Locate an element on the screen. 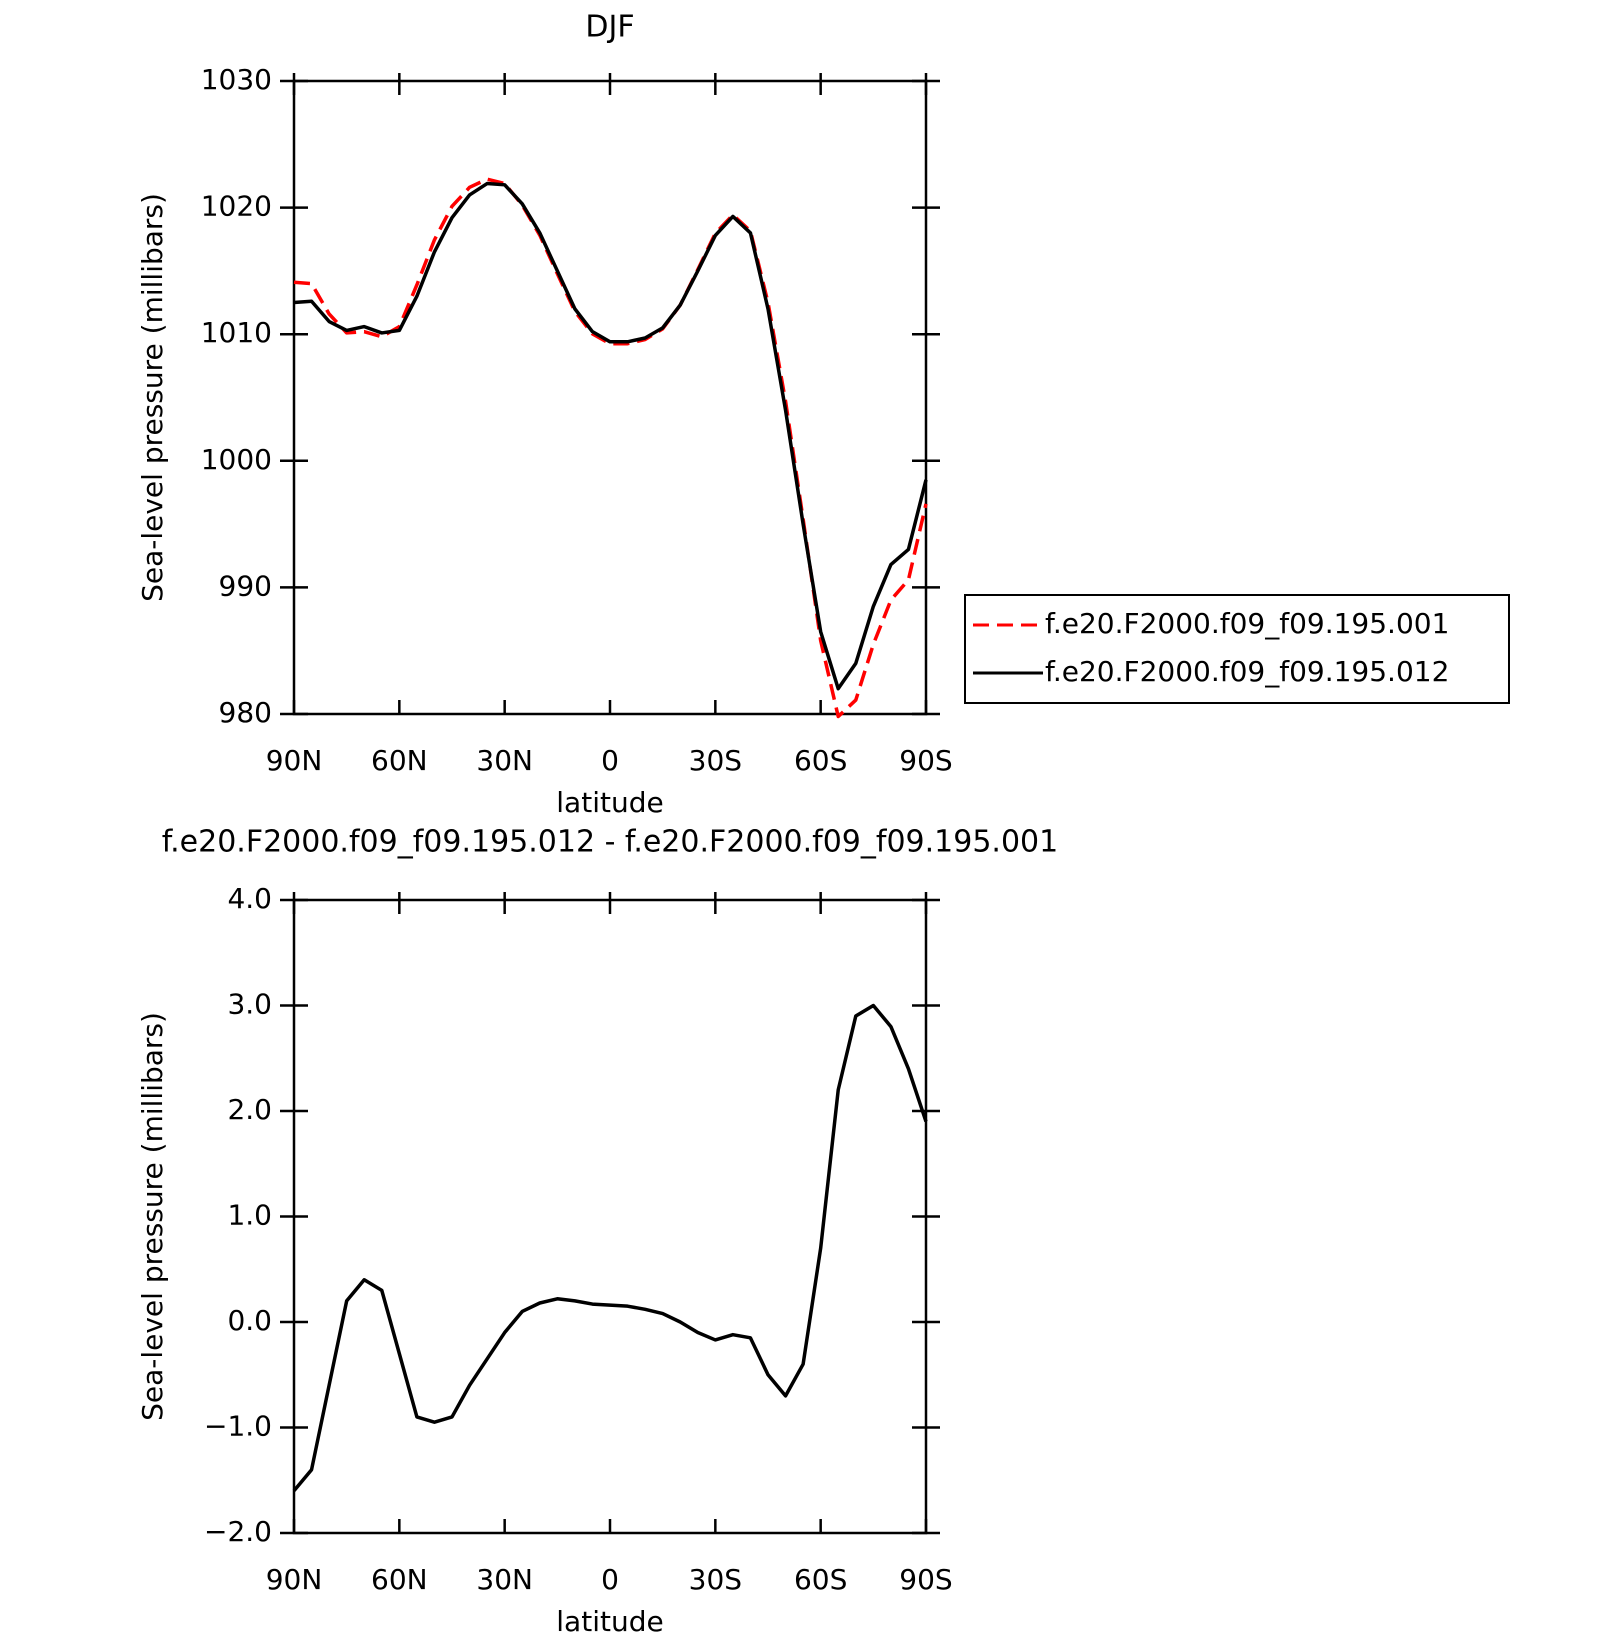 Image resolution: width=1605 pixels, height=1635 pixels. y-tick-label: −2.0 is located at coordinates (238, 1531).